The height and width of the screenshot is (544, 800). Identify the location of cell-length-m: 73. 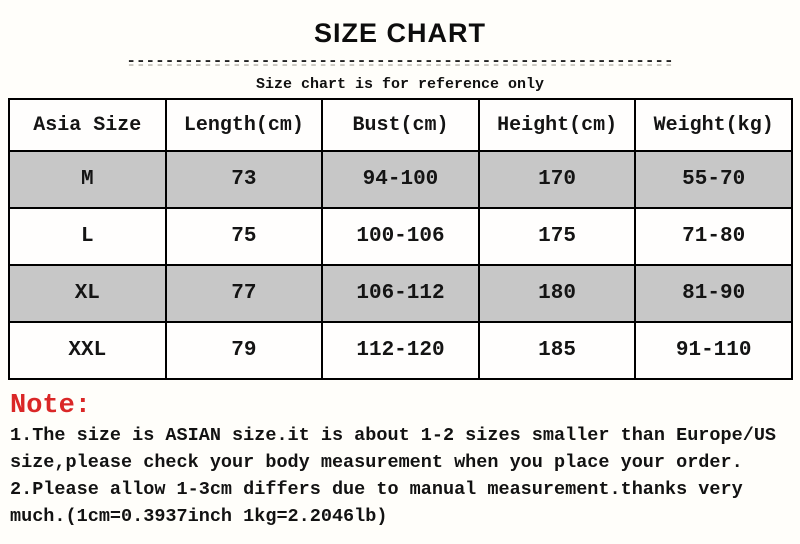
(244, 179).